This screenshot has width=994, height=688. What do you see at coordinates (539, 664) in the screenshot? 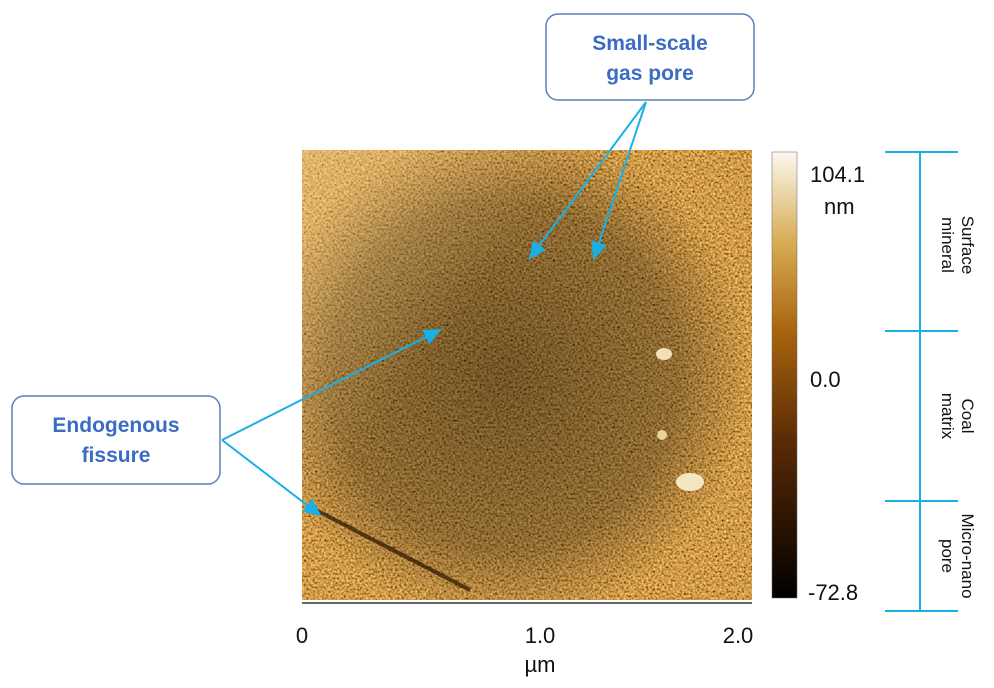
I see `x-axis-unit: µm` at bounding box center [539, 664].